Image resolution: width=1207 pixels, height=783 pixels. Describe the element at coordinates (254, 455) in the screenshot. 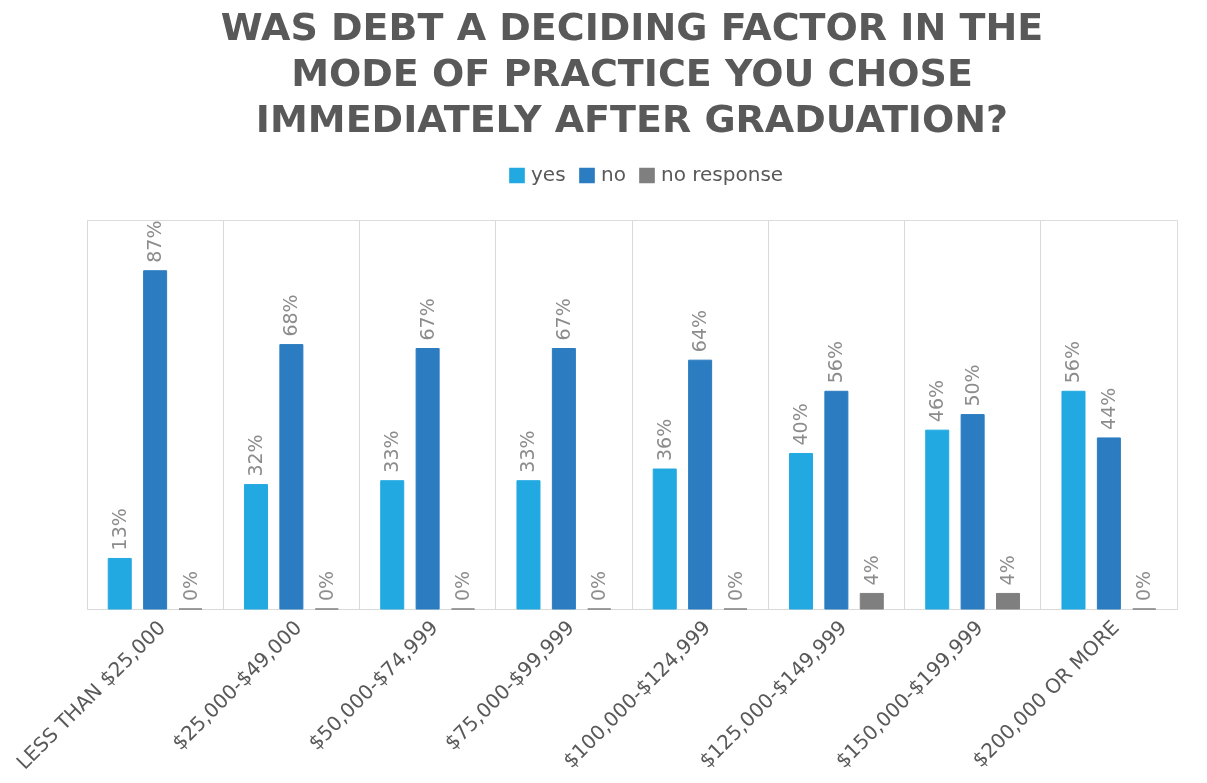

I see `data-label: 32%` at that location.